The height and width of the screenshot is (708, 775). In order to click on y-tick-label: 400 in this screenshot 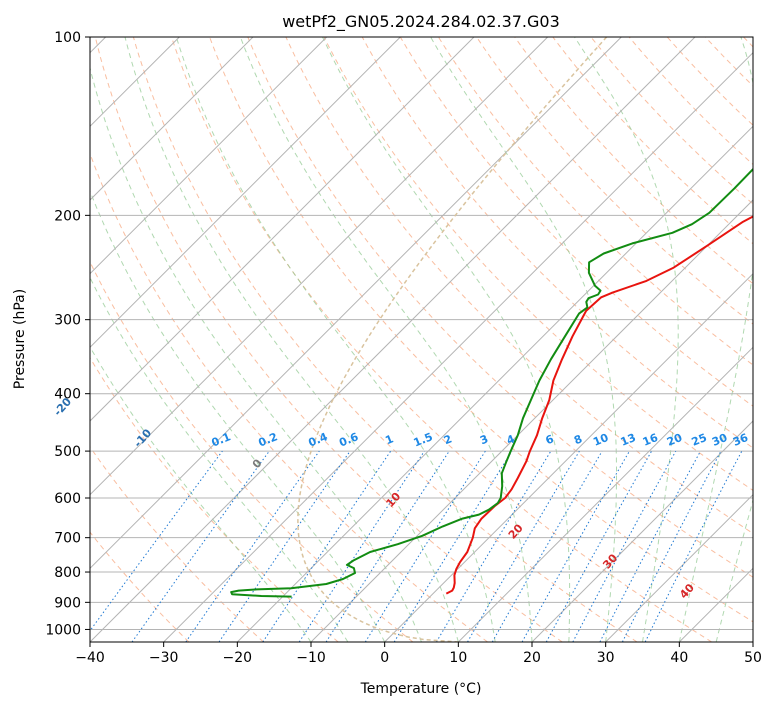, I will do `click(67, 395)`.